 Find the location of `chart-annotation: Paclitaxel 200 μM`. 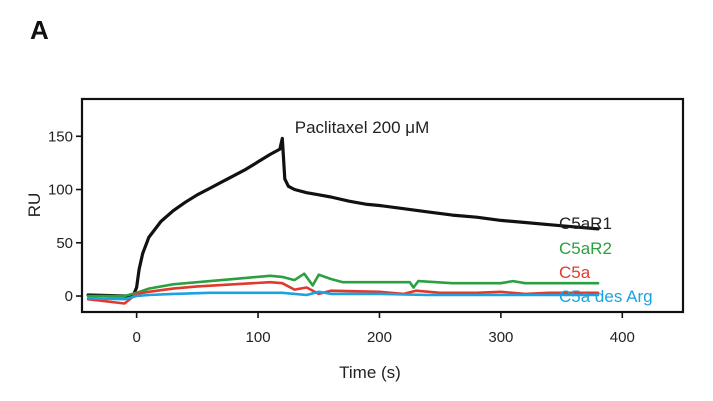

chart-annotation: Paclitaxel 200 μM is located at coordinates (362, 127).